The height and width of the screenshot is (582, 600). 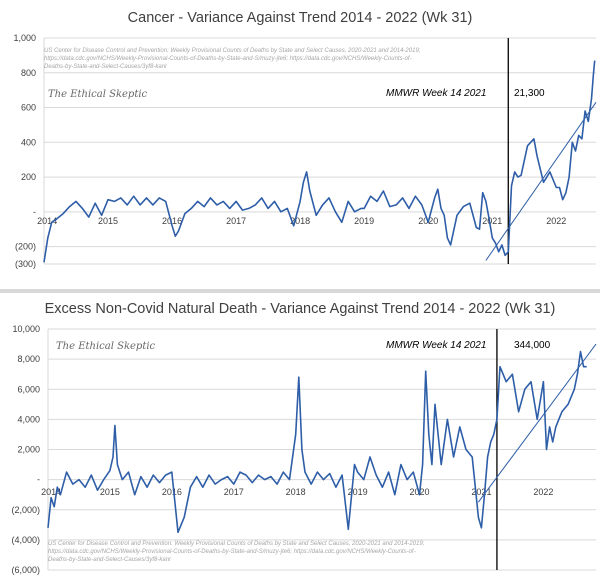 I want to click on y-tick-label: 200, so click(x=28, y=177).